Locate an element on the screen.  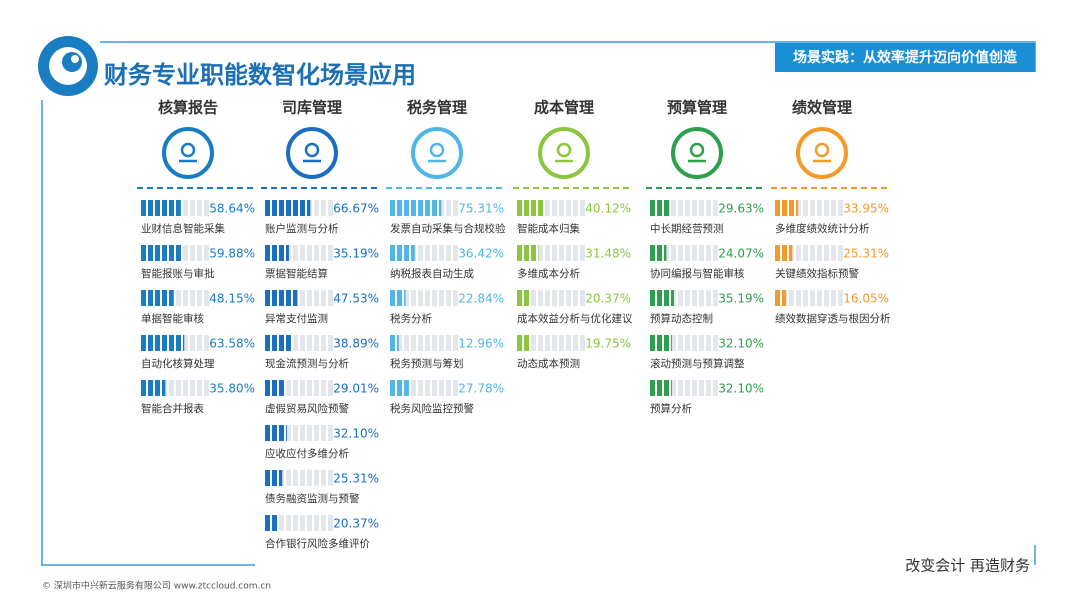
column-title: 预算管理 is located at coordinates (697, 108).